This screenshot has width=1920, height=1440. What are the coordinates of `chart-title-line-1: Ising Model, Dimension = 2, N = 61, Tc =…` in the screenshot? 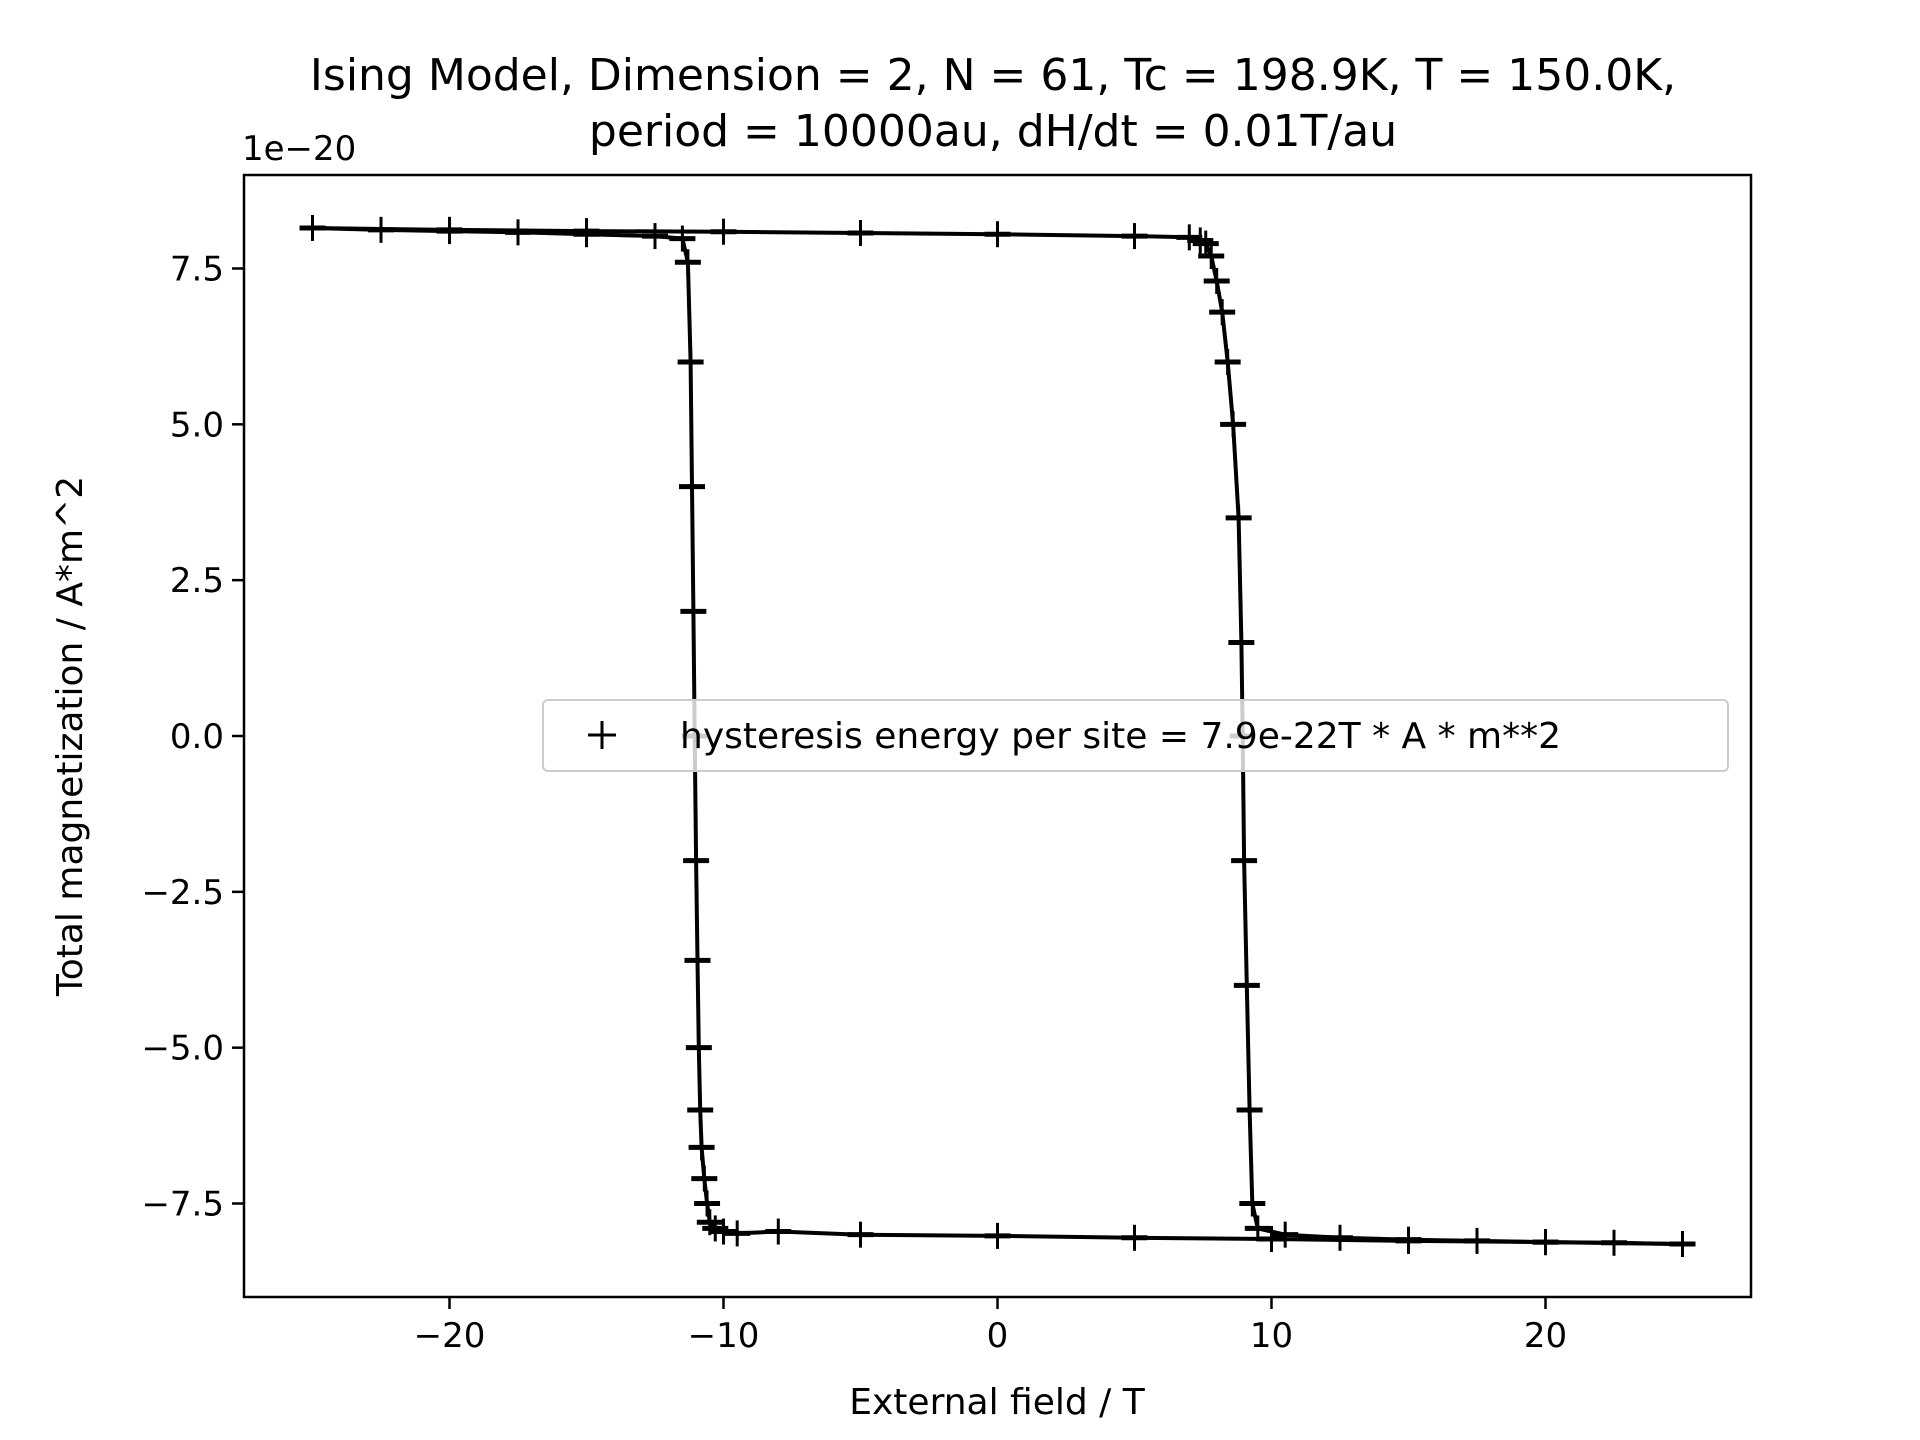 It's located at (993, 75).